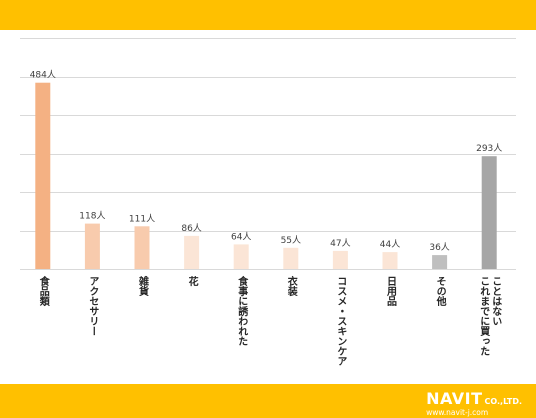  What do you see at coordinates (92, 216) in the screenshot?
I see `data-label: 118人` at bounding box center [92, 216].